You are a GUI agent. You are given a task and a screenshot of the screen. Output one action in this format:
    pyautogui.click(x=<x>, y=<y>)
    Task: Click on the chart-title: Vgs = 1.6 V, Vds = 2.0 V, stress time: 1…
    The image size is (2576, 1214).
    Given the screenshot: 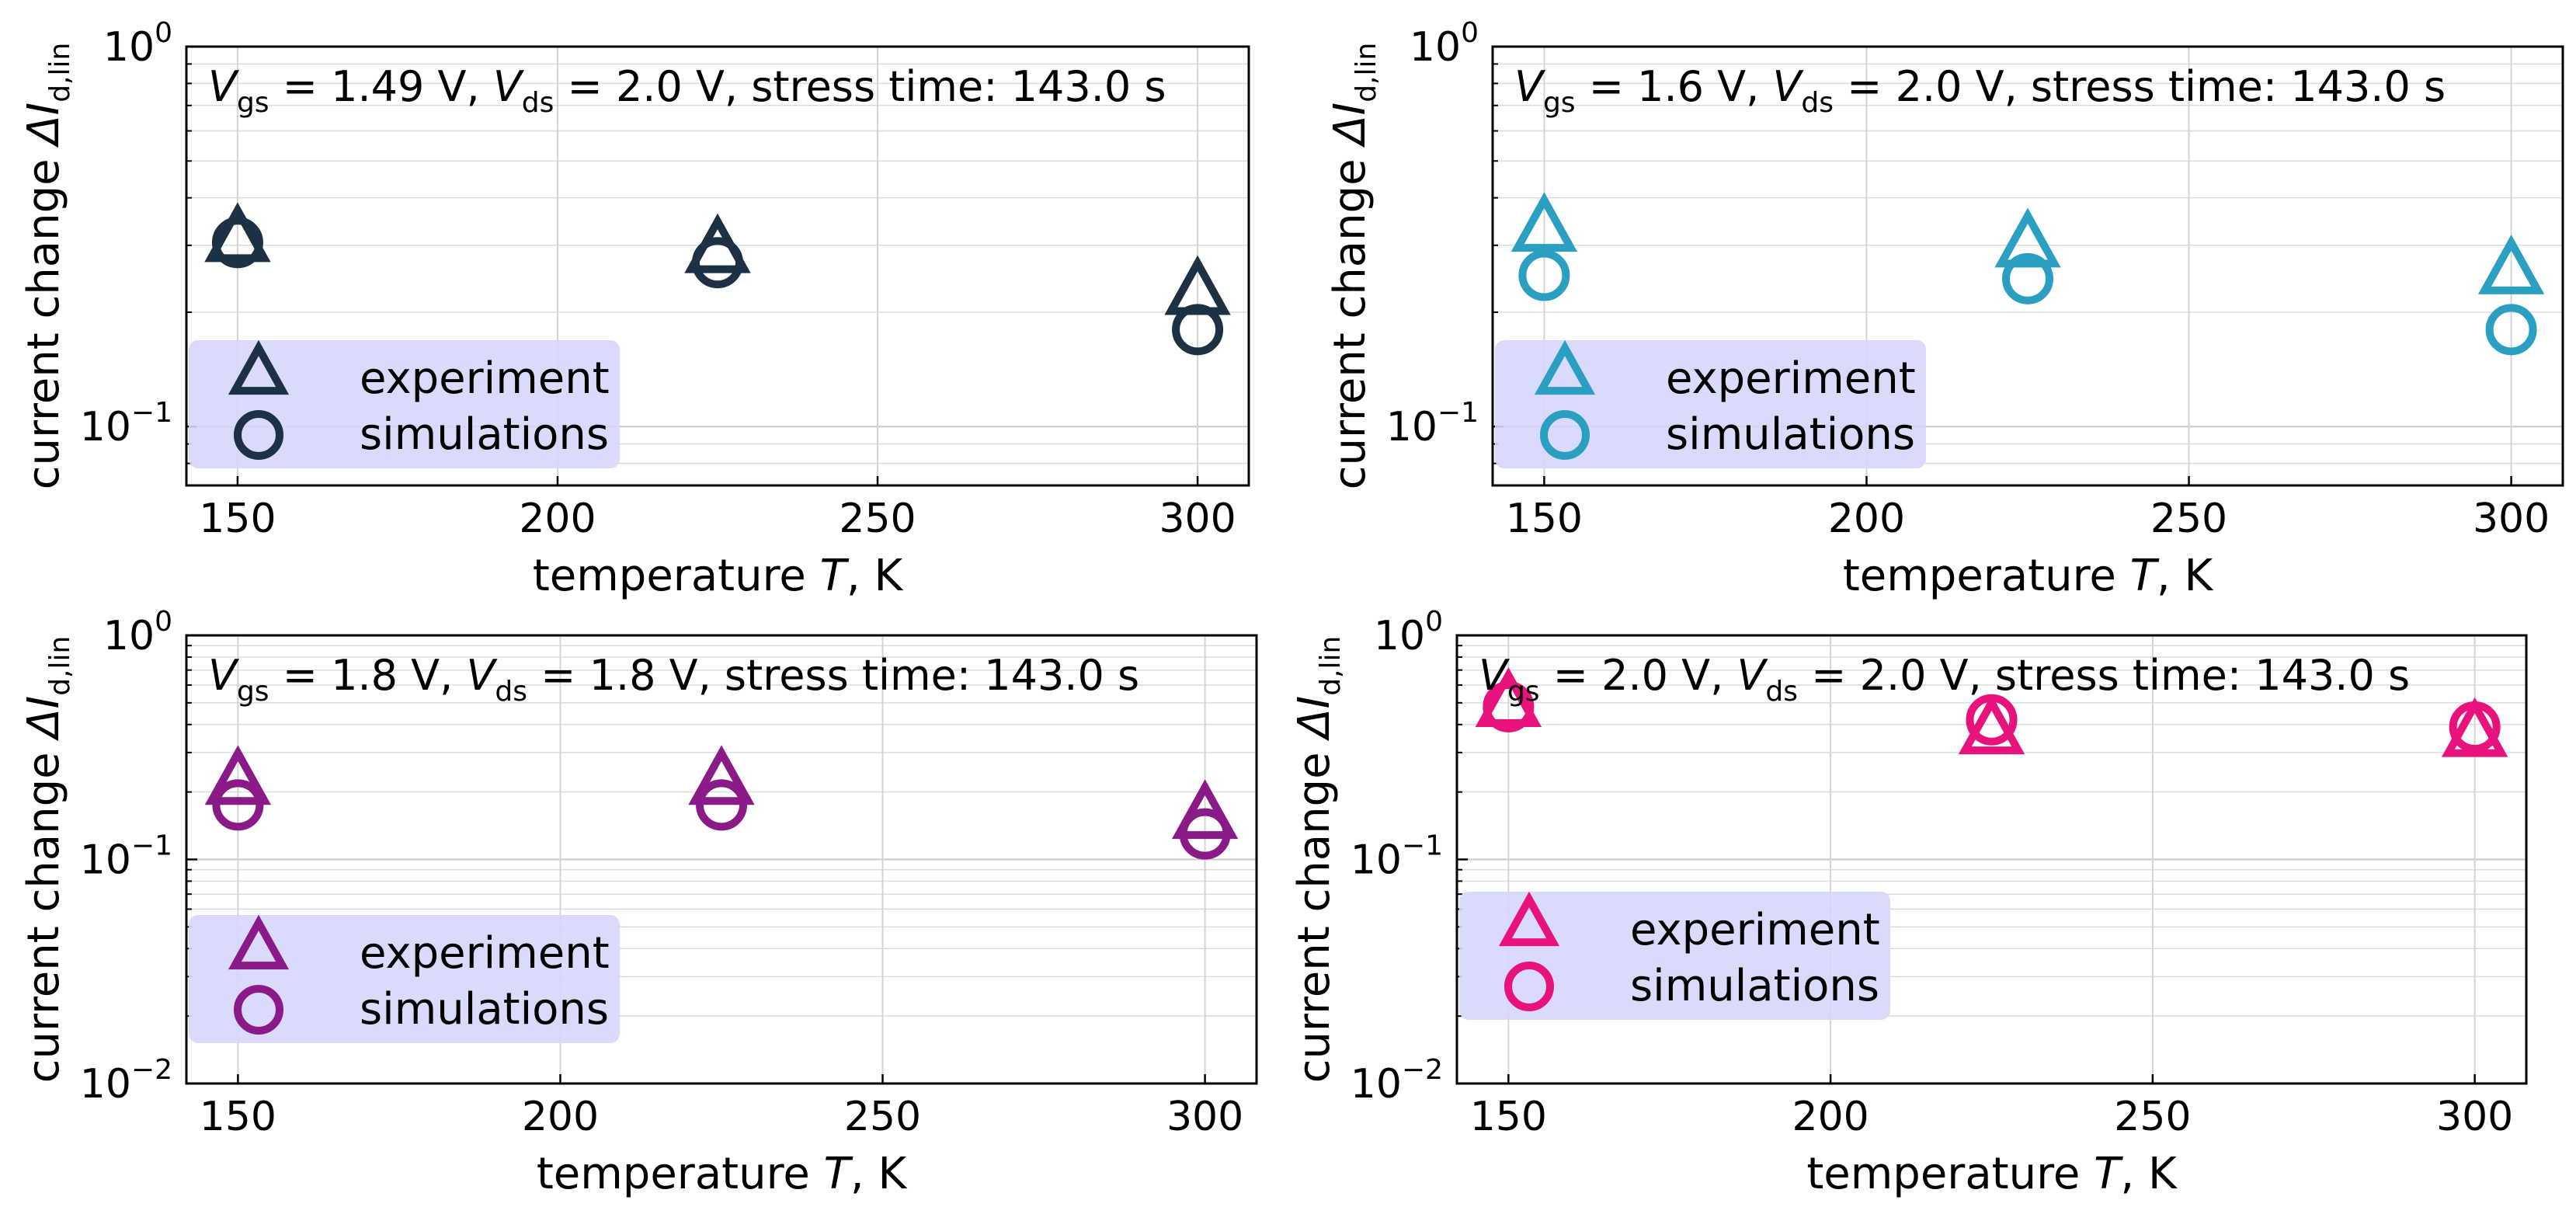 What is the action you would take?
    pyautogui.click(x=1980, y=91)
    